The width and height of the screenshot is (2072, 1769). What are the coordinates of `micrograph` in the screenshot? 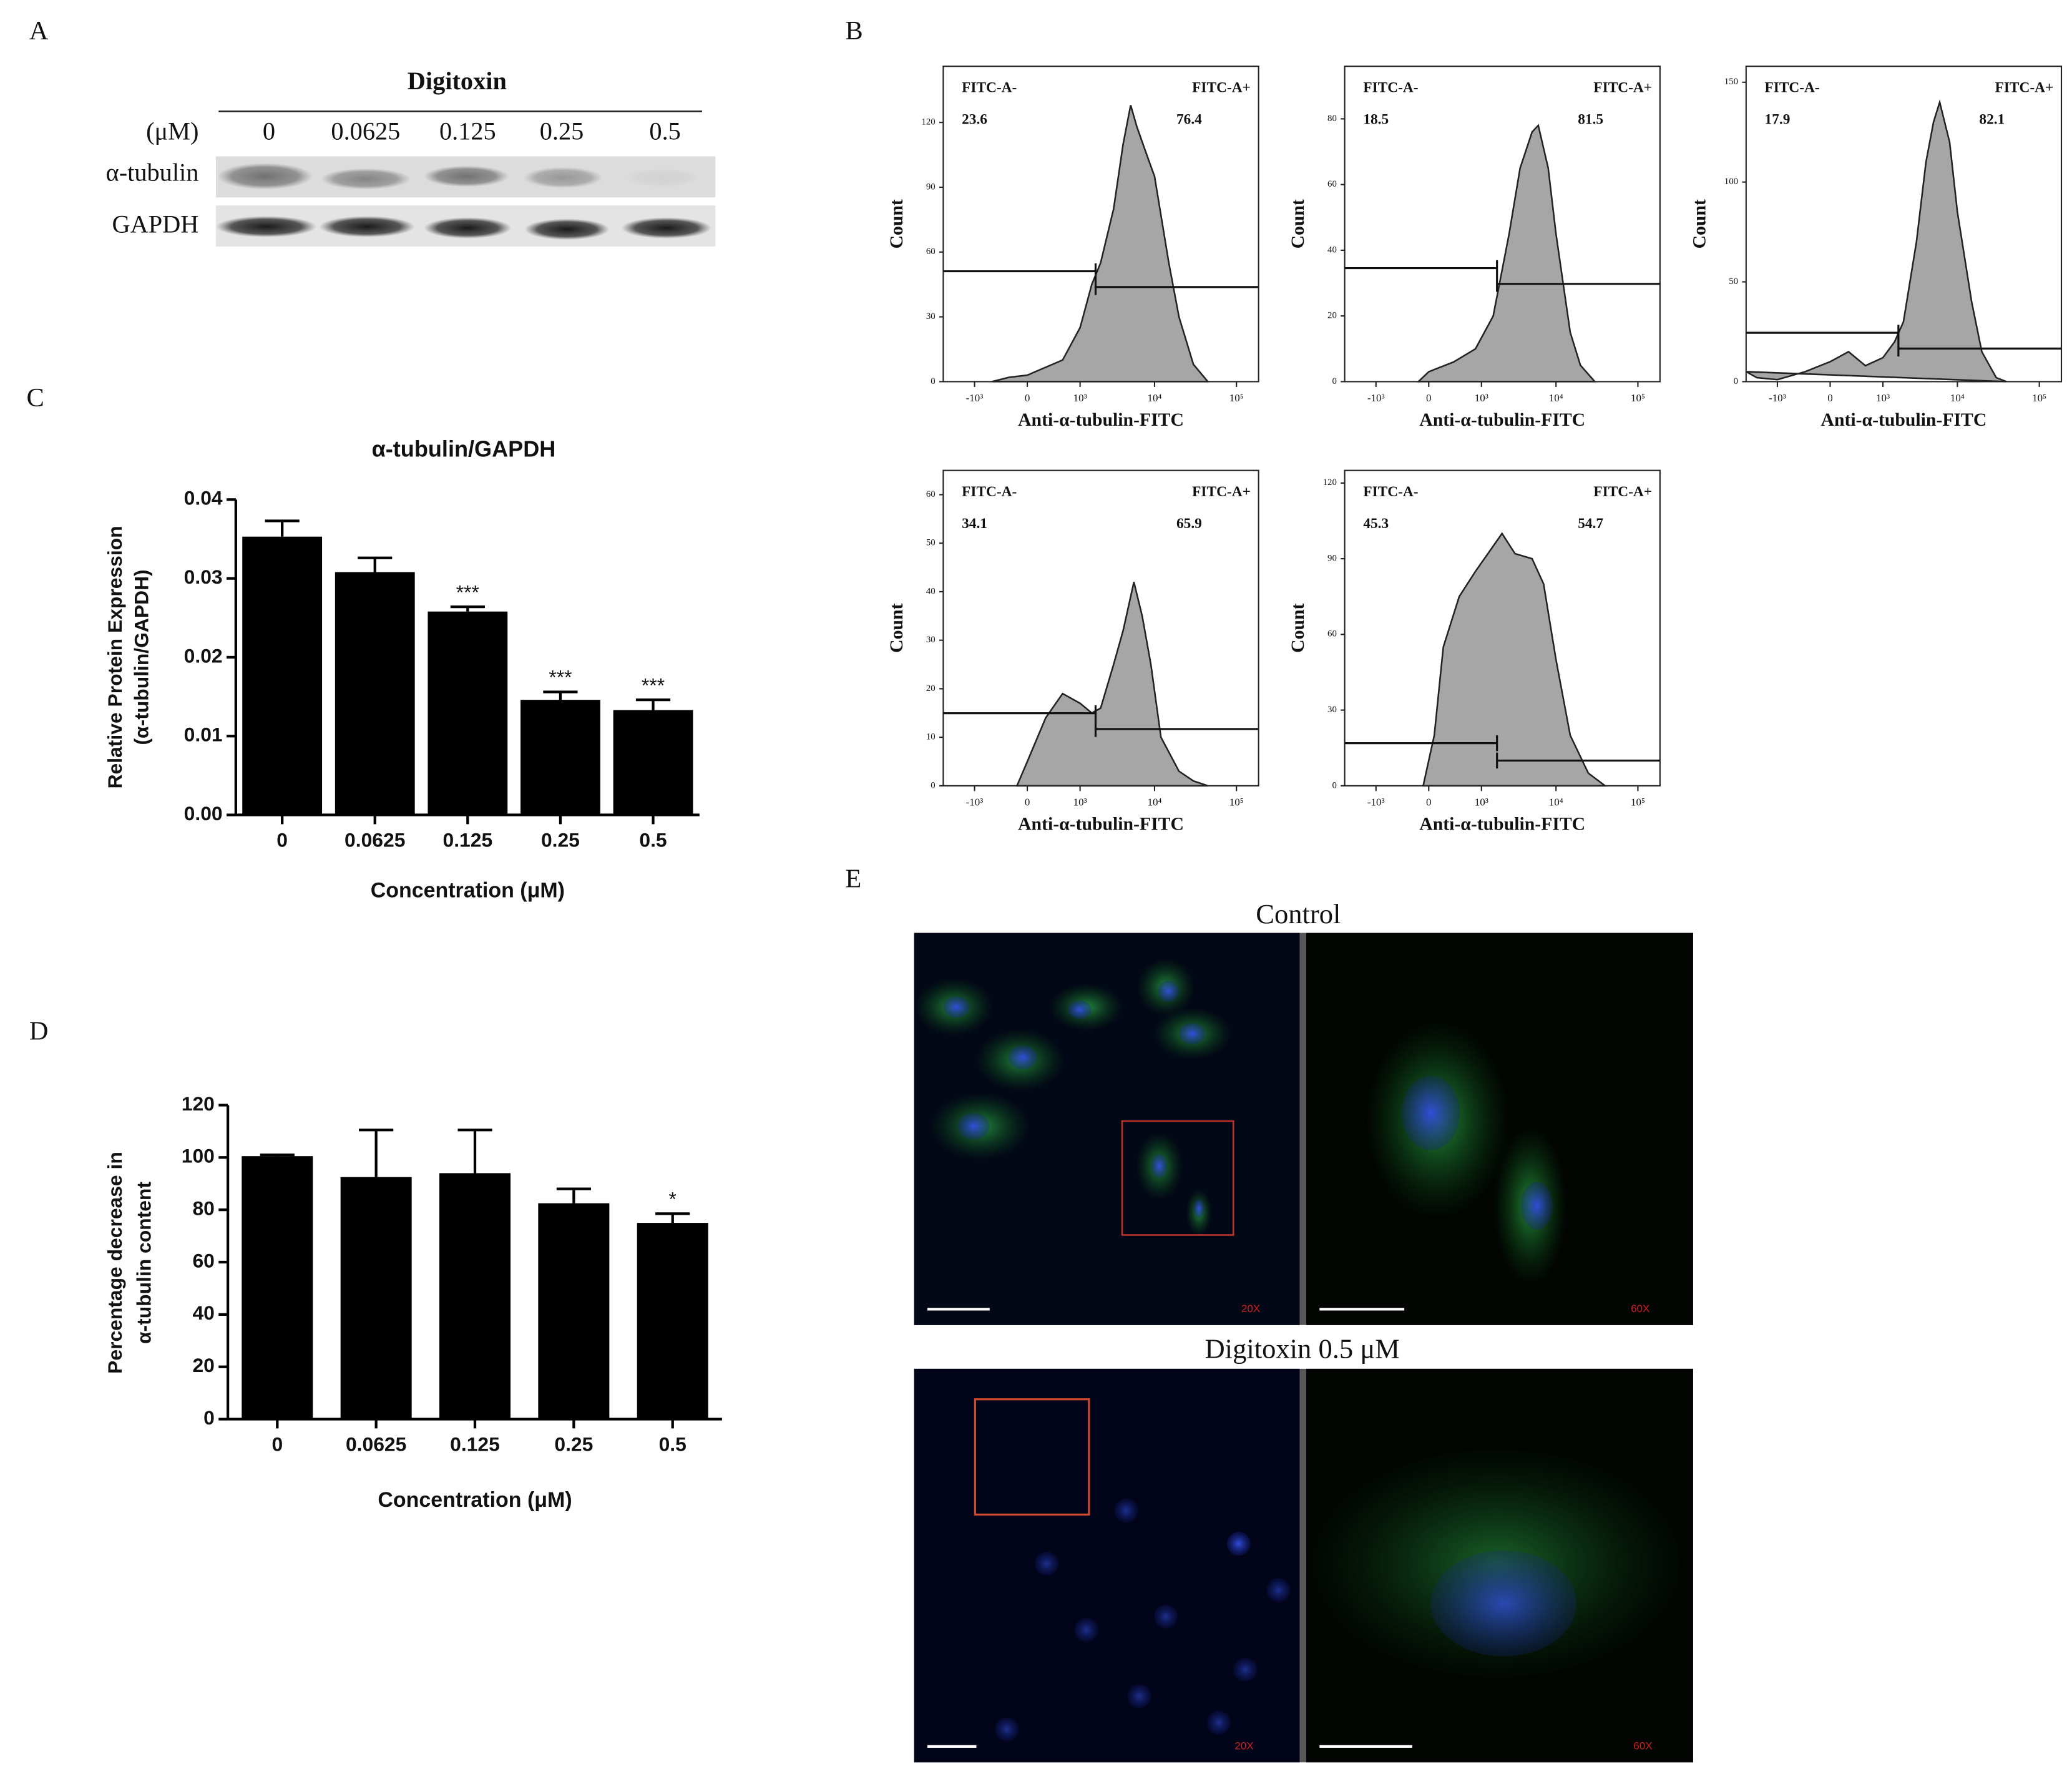 It's located at (1107, 1565).